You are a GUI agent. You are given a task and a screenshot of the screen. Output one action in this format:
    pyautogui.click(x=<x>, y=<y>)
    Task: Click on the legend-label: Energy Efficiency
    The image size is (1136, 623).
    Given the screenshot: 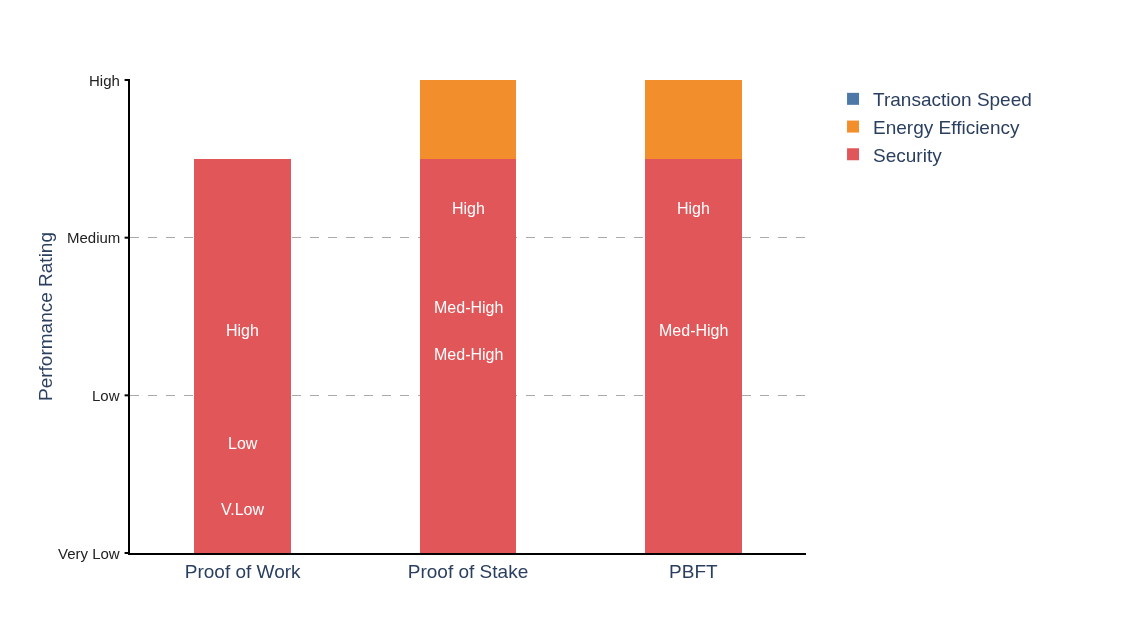 What is the action you would take?
    pyautogui.click(x=946, y=127)
    